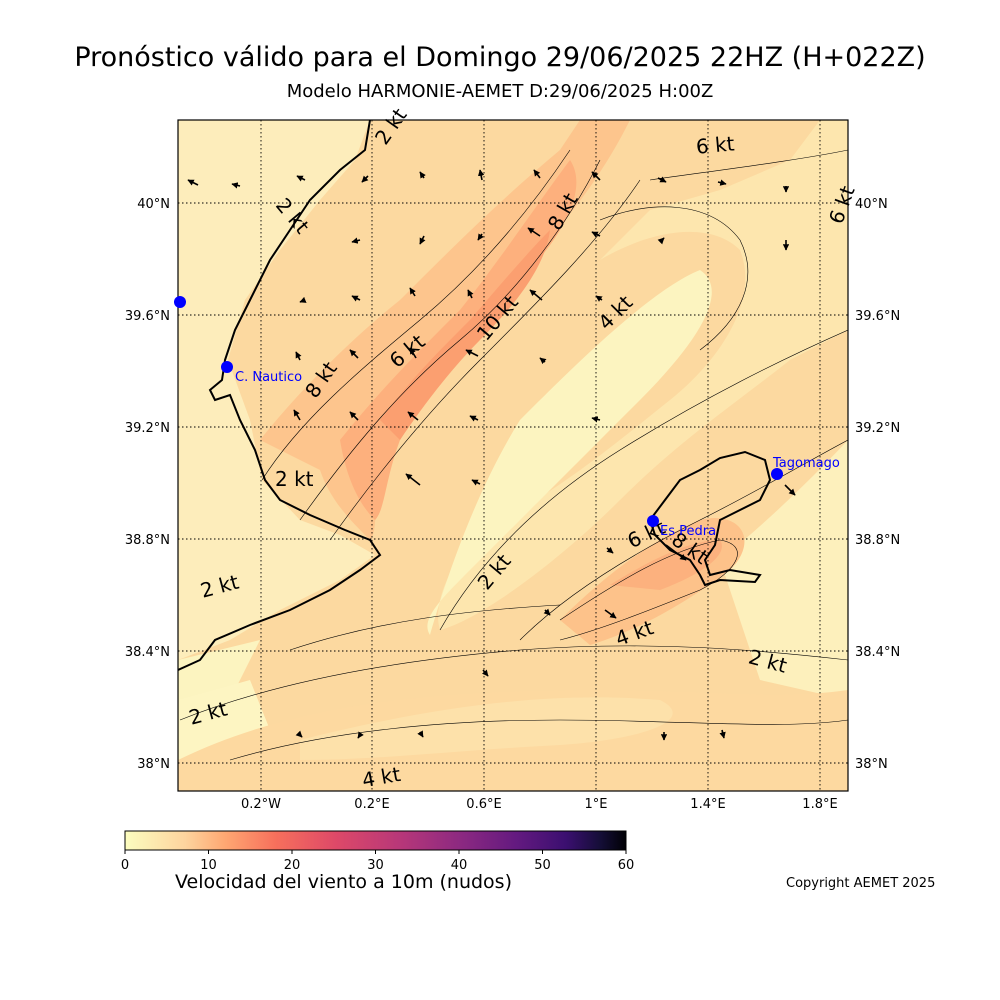  Describe the element at coordinates (806, 463) in the screenshot. I see `station-label: Tagomago` at that location.